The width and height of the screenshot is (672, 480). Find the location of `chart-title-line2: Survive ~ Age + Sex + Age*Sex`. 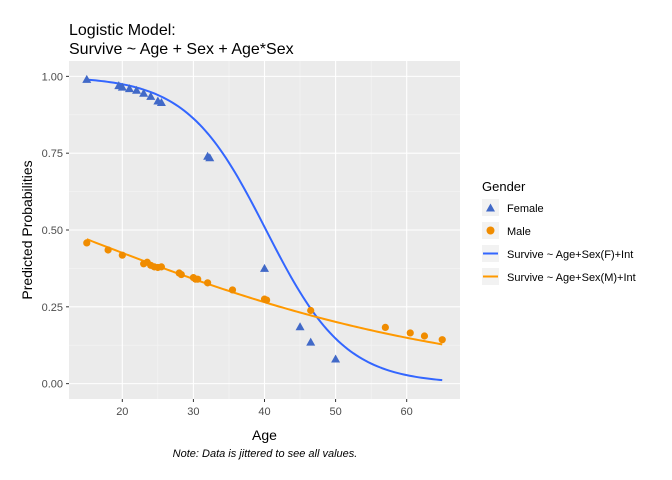

chart-title-line2: Survive ~ Age + Sex + Age*Sex is located at coordinates (181, 49).